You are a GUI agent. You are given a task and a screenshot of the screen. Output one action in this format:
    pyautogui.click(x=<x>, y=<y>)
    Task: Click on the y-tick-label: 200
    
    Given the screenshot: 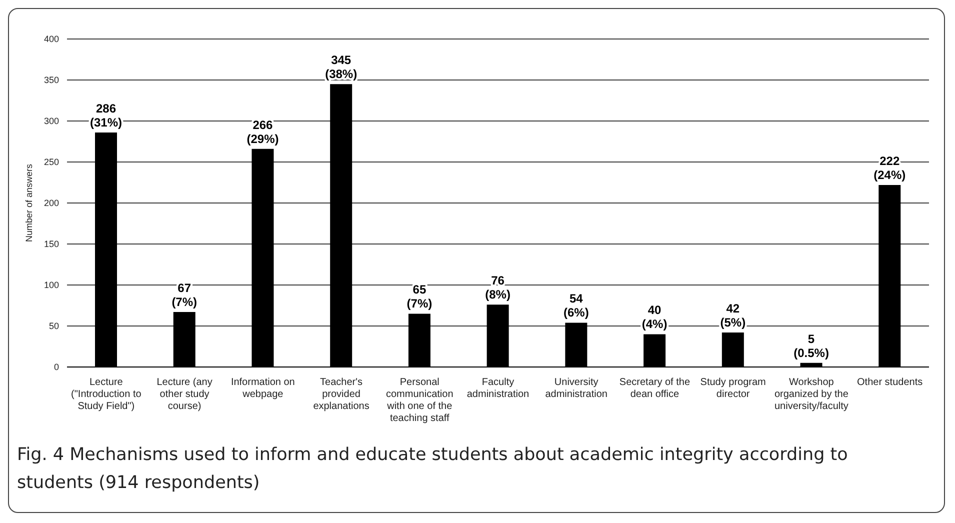 What is the action you would take?
    pyautogui.click(x=51, y=203)
    